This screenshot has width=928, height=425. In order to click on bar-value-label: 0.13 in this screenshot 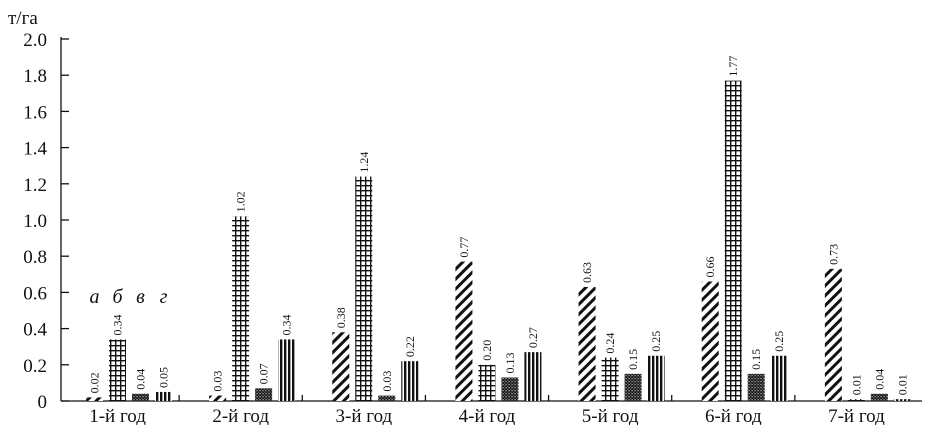, I will do `click(510, 362)`.